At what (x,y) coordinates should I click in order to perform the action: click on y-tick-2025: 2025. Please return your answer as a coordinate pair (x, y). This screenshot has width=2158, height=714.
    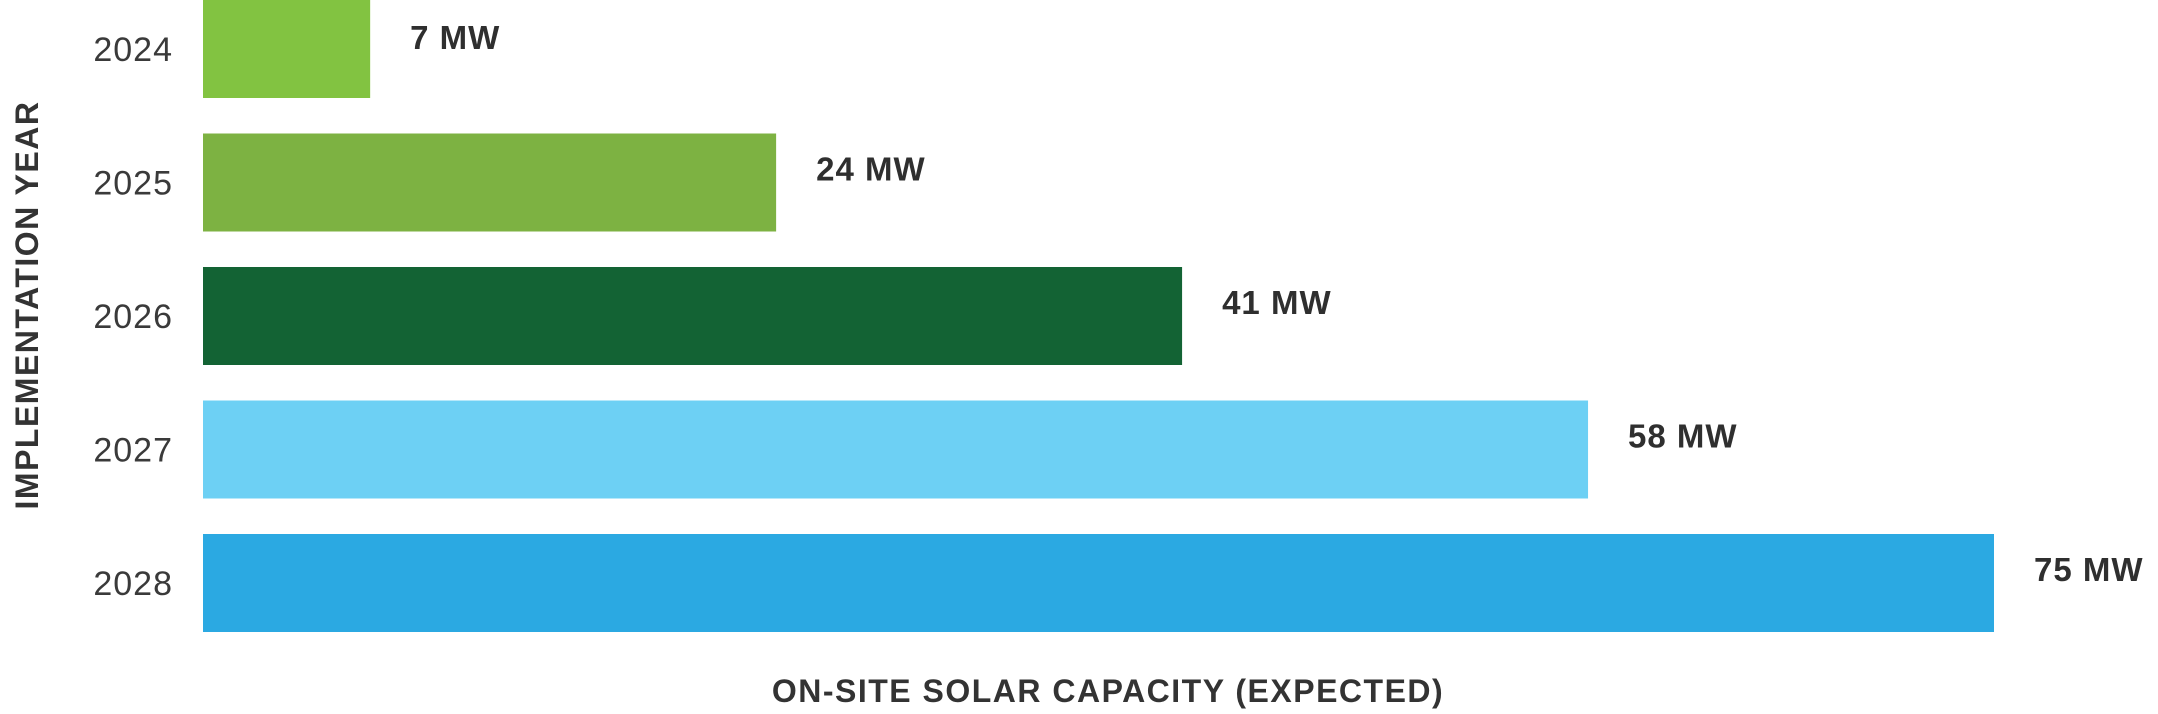
    Looking at the image, I should click on (133, 184).